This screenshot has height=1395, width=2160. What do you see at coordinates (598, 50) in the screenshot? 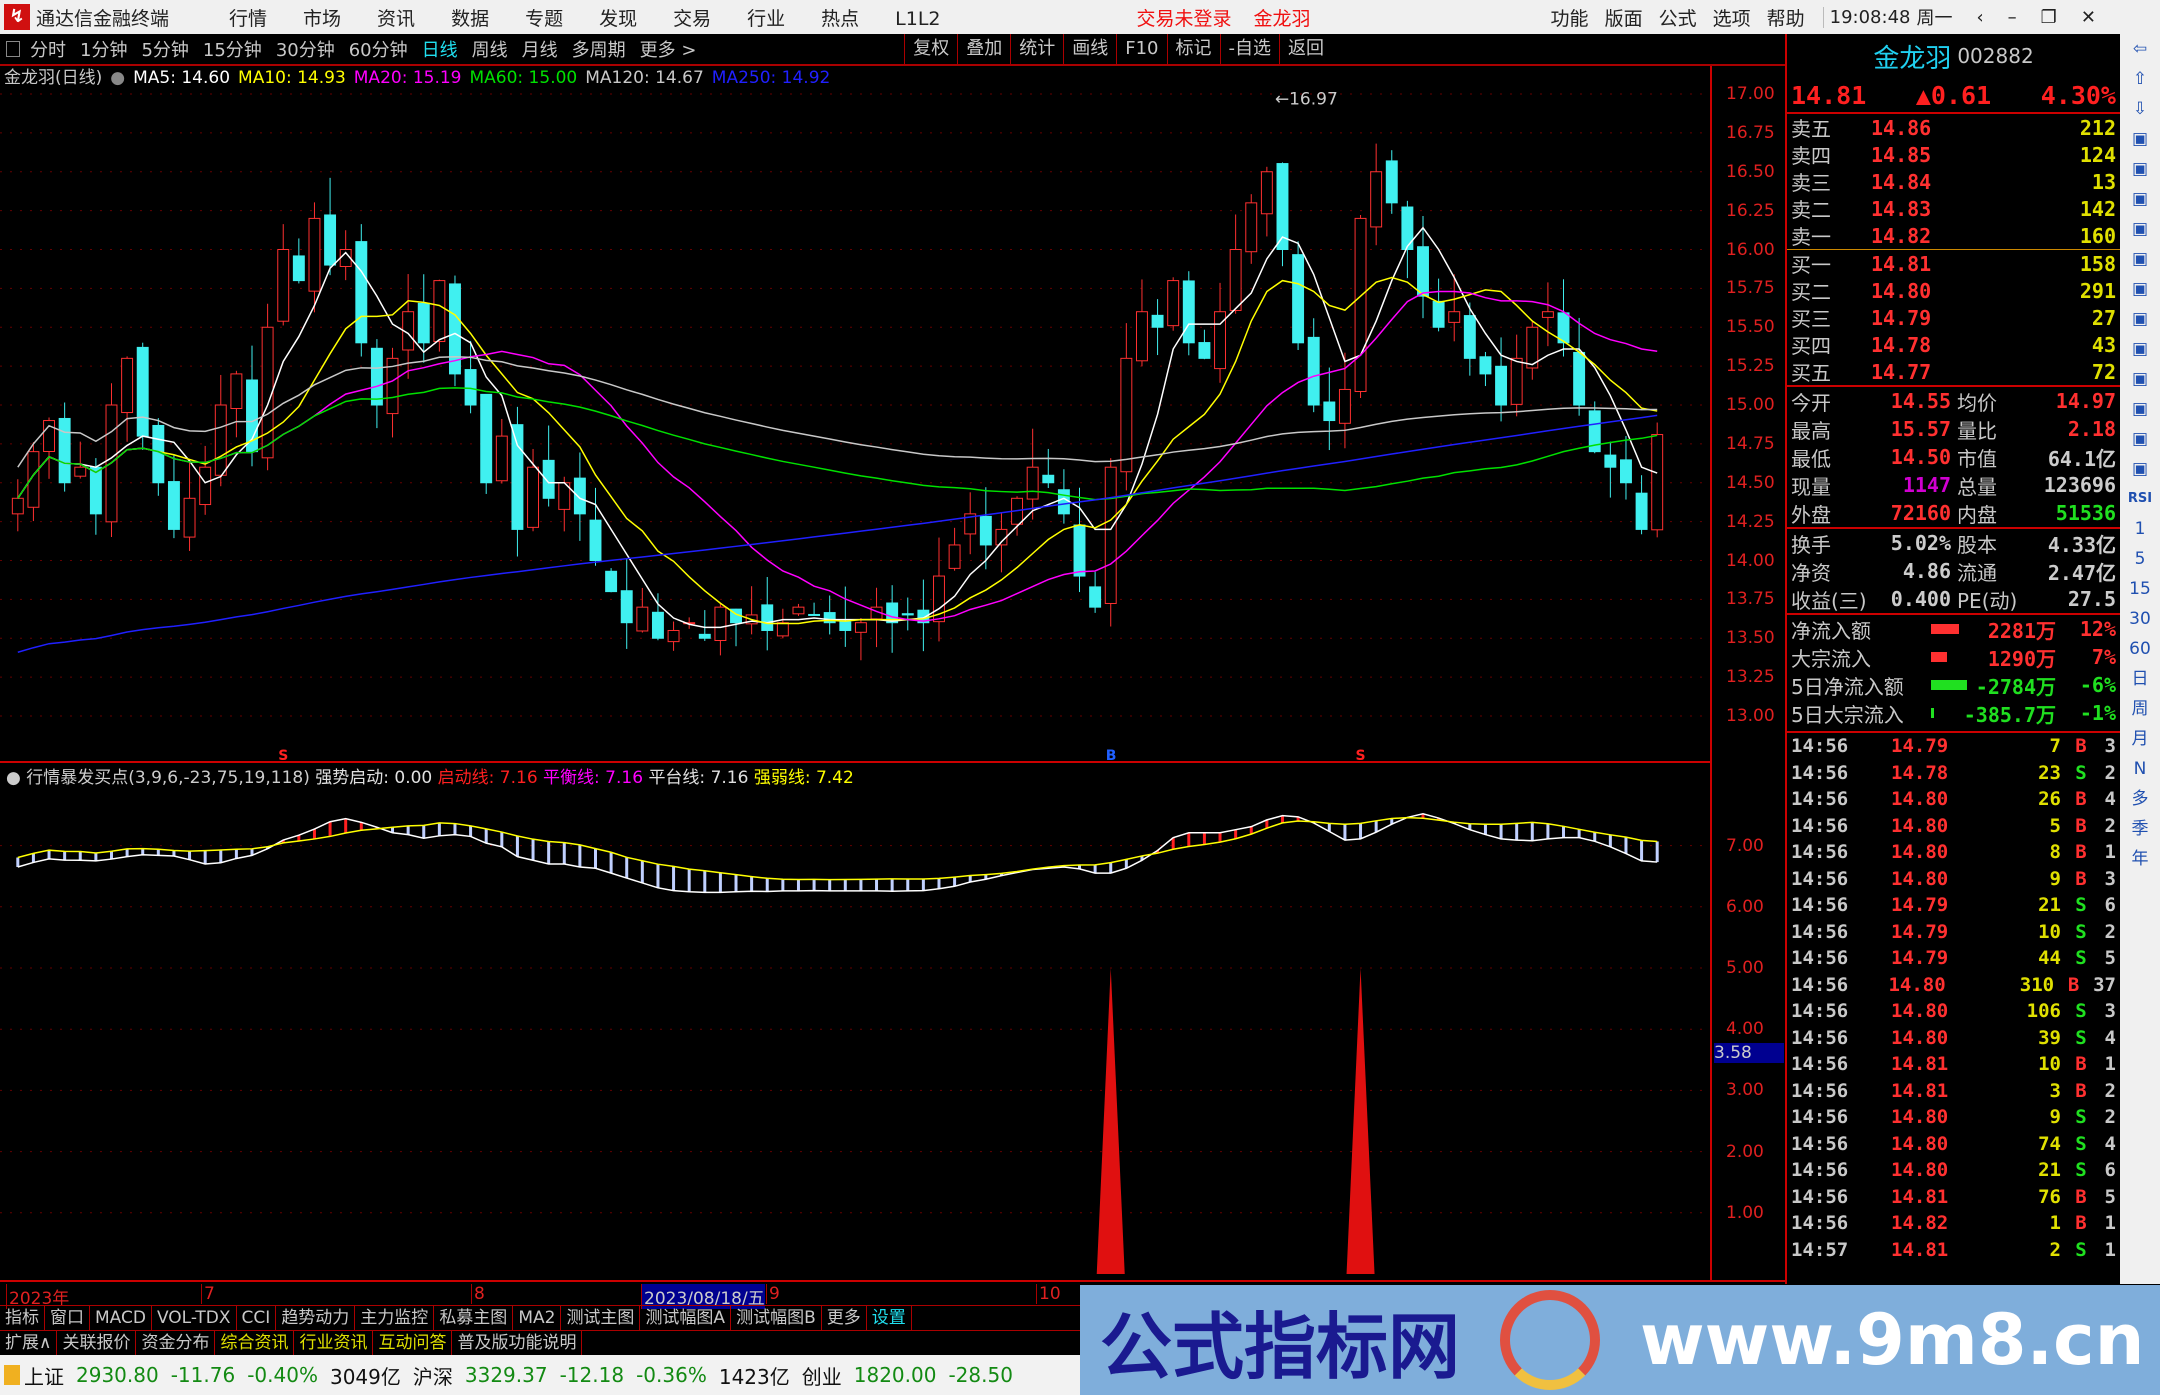
I see `period-tab: 多周期` at bounding box center [598, 50].